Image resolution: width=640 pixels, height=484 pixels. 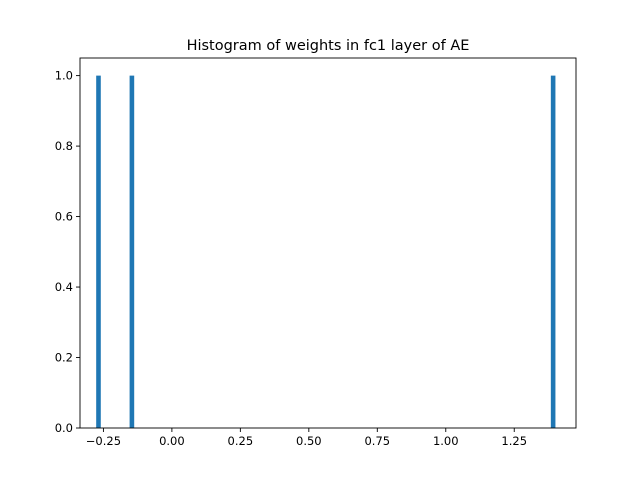 I want to click on y-tick-label: 0.8, so click(x=64, y=146).